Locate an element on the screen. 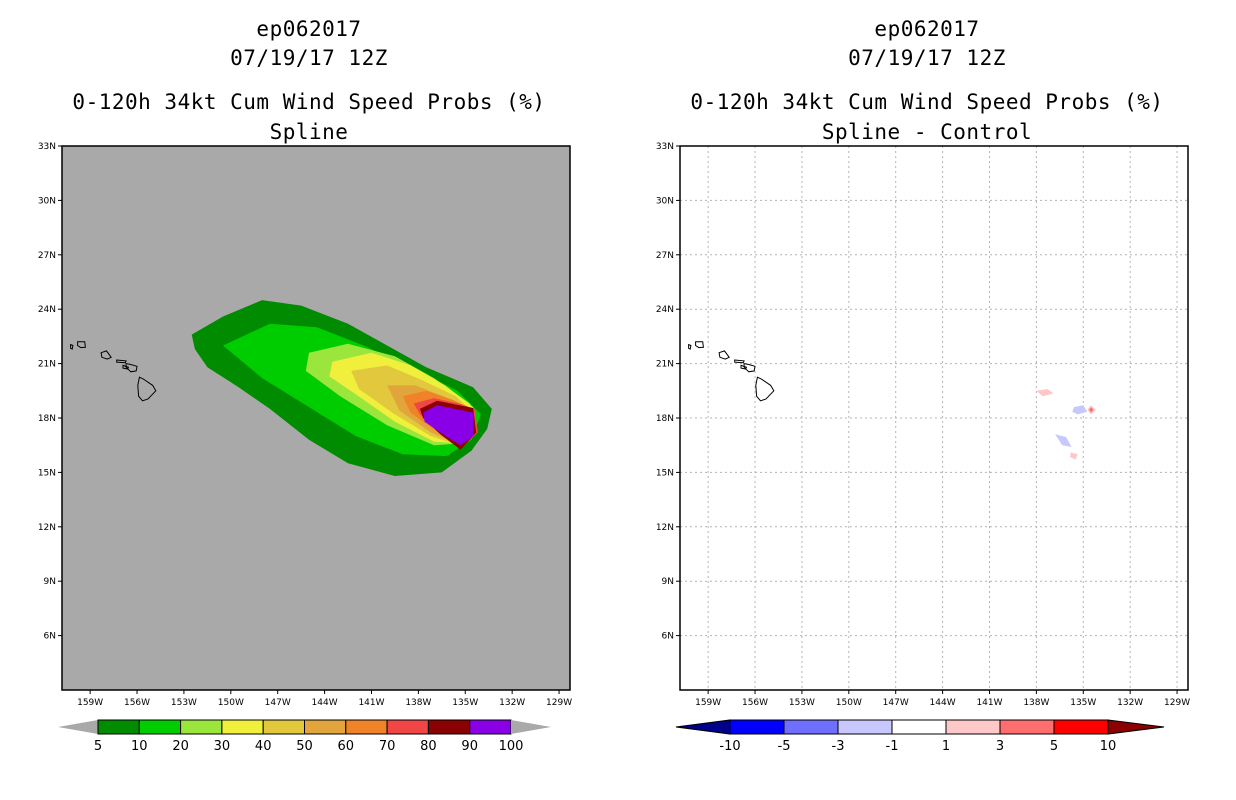 The height and width of the screenshot is (800, 1236). colorbar-label: 30 is located at coordinates (222, 746).